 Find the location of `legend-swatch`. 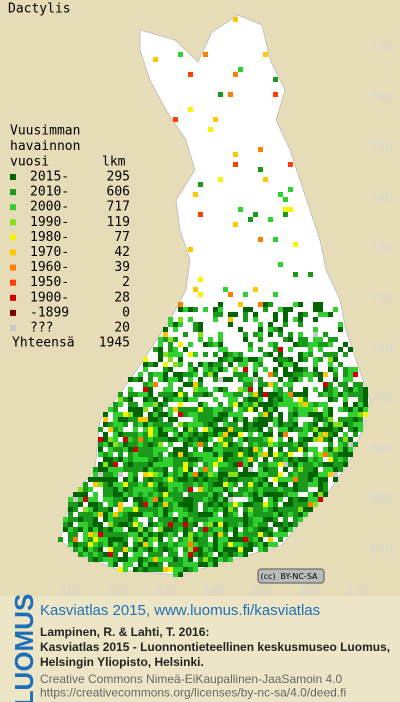

legend-swatch is located at coordinates (13, 177).